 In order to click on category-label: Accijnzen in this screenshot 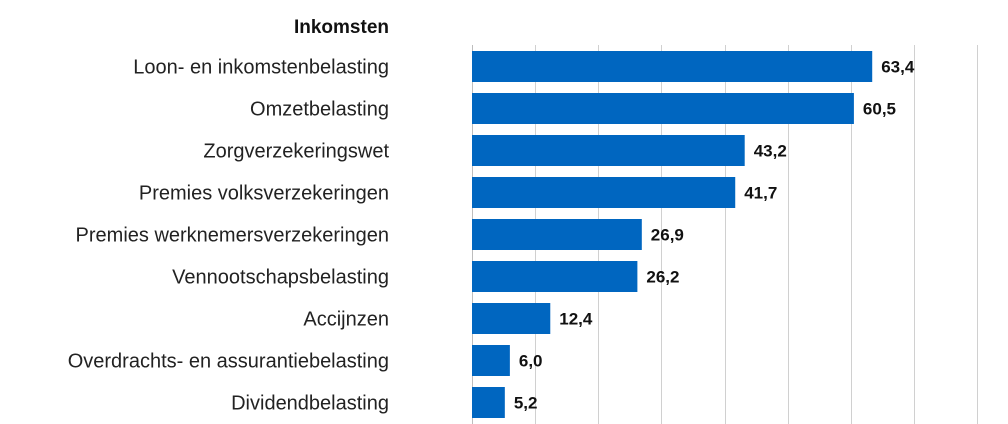, I will do `click(346, 320)`.